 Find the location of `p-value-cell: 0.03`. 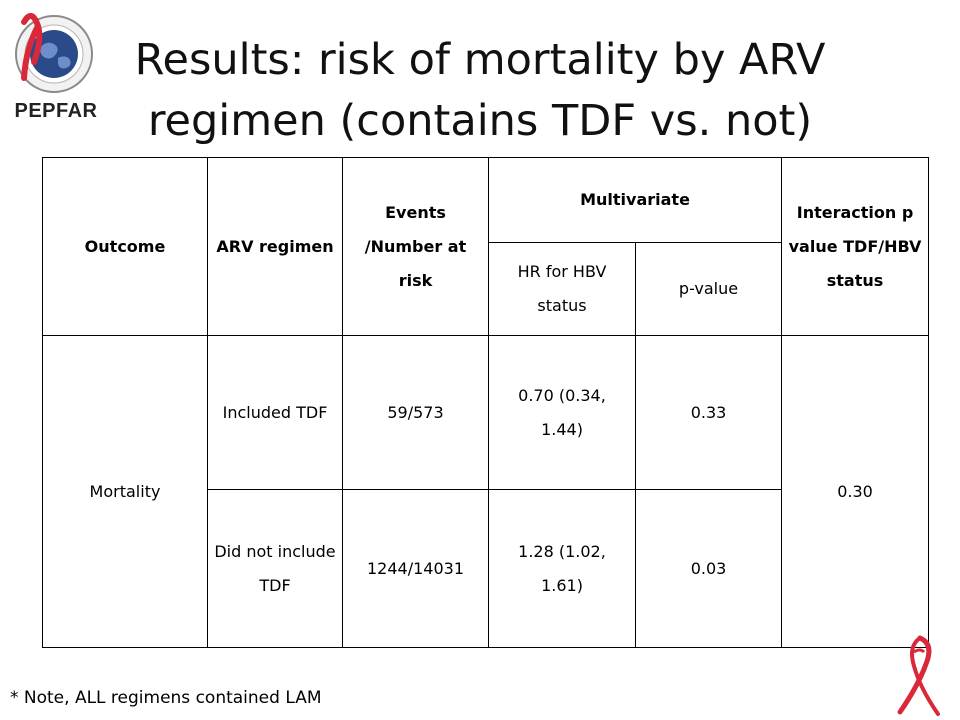

p-value-cell: 0.03 is located at coordinates (708, 568).